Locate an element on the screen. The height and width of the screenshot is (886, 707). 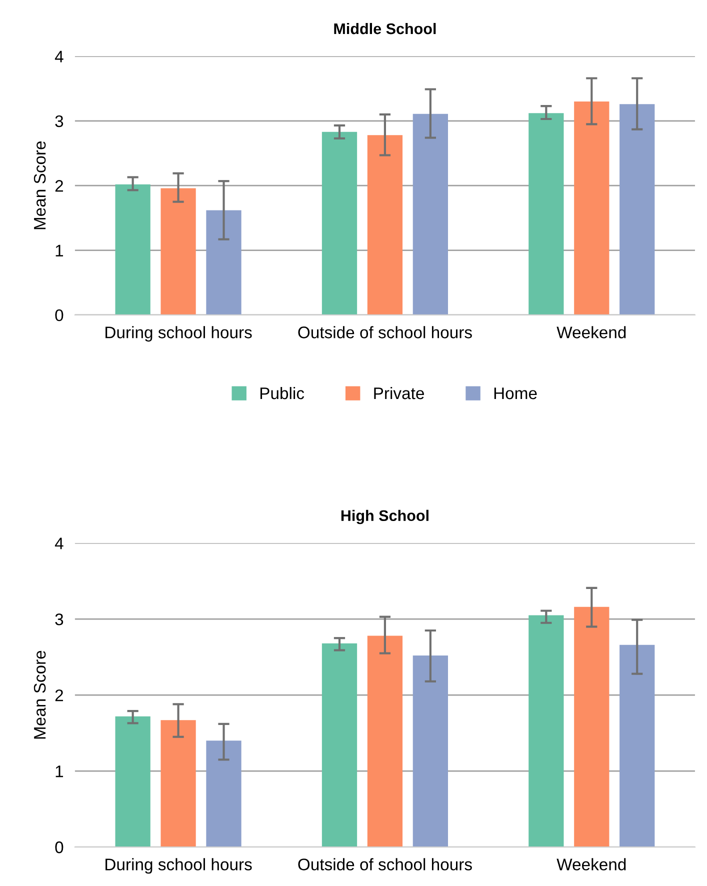
chart-title: High School is located at coordinates (384, 517).